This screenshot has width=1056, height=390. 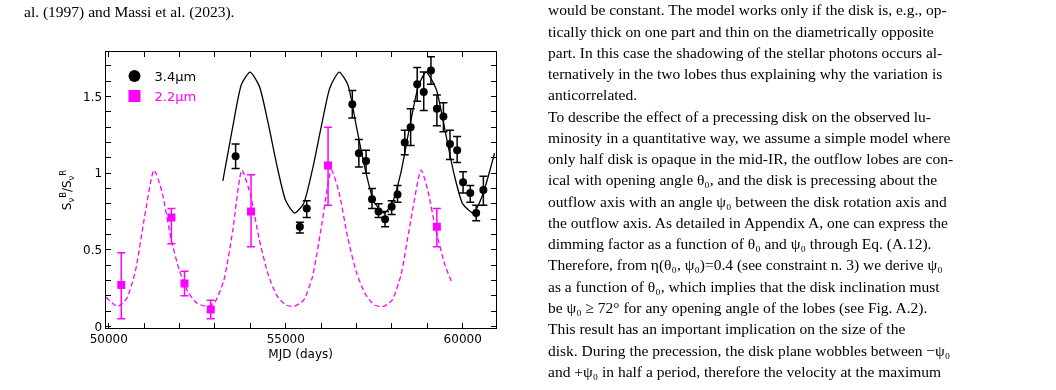 I want to click on text: as a function of θ₀, which implies that the disk inclination must, so click(x=744, y=286).